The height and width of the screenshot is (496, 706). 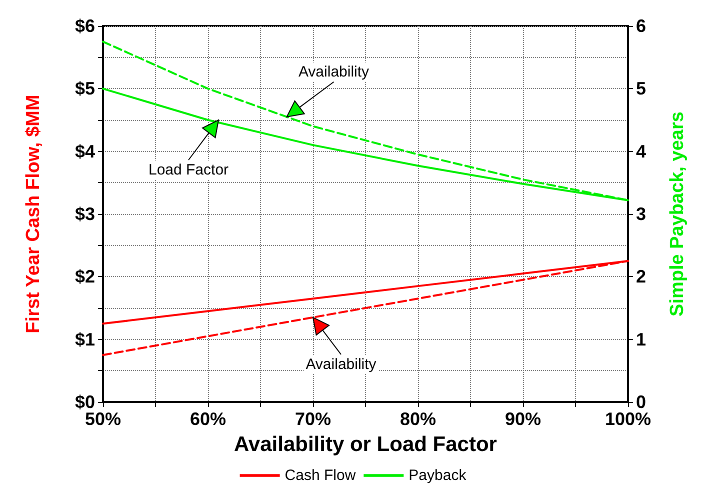 I want to click on y2-tick-label: 1, so click(x=641, y=339).